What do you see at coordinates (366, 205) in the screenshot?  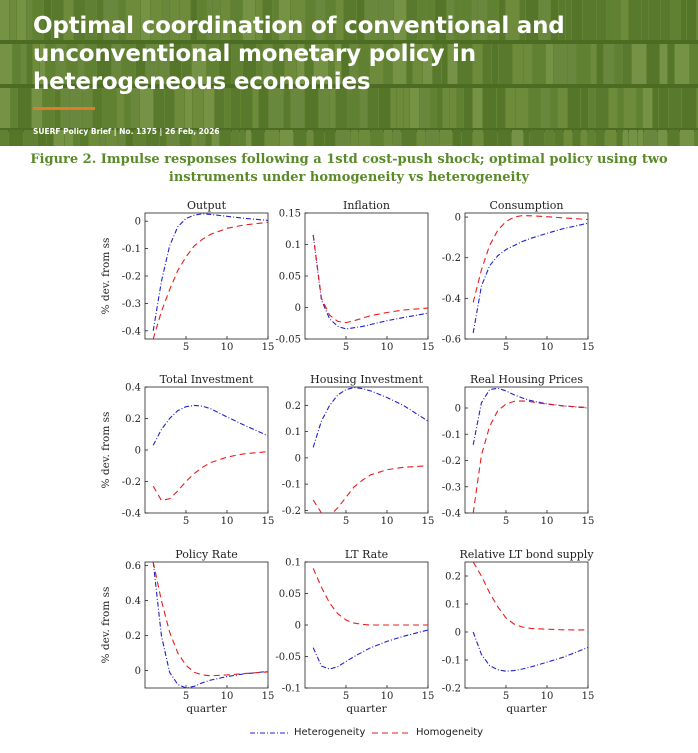 I see `chart-title: Inflation` at bounding box center [366, 205].